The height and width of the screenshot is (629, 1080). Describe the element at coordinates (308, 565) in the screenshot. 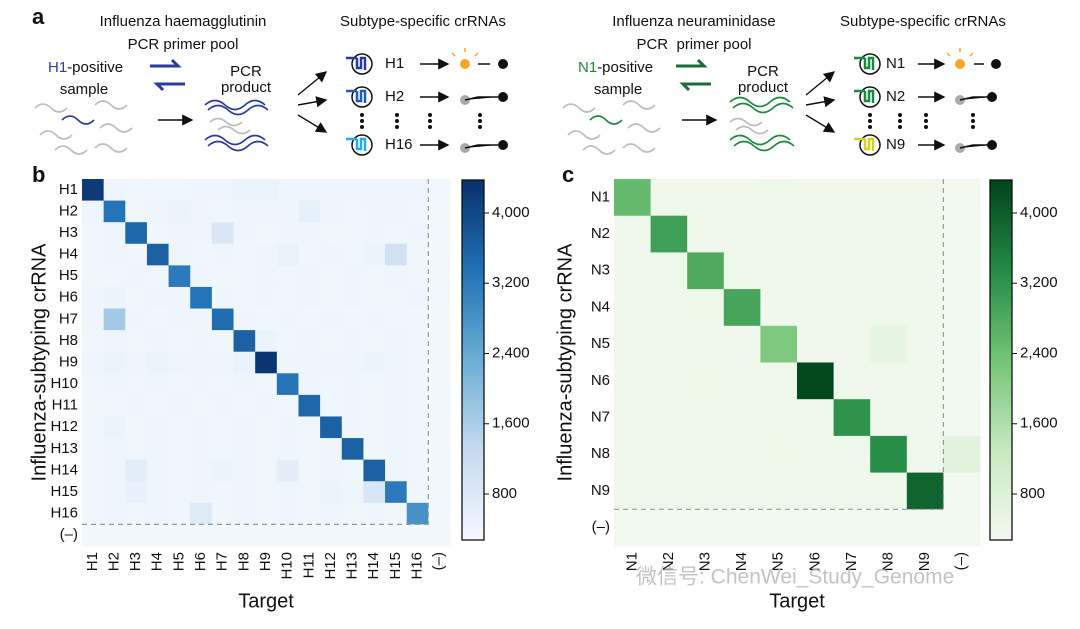

I see `x-tick-label: H11` at that location.